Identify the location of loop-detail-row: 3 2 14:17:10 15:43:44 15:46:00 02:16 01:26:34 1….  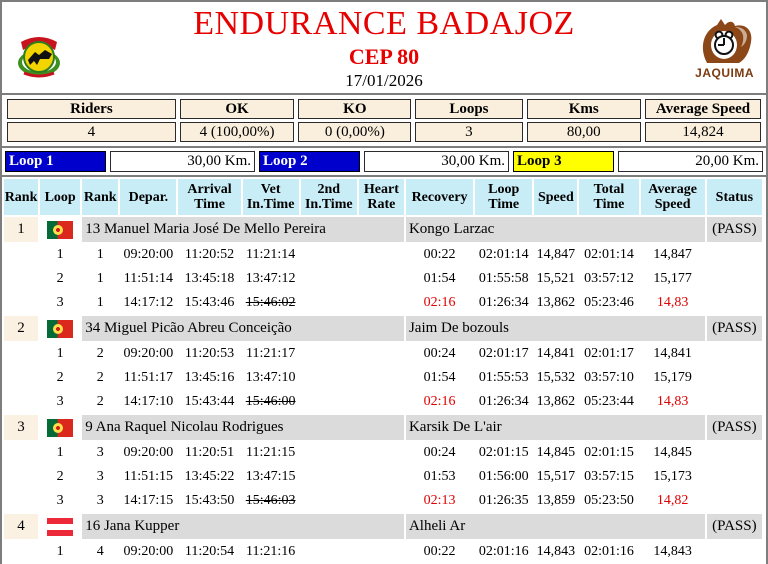
(383, 402).